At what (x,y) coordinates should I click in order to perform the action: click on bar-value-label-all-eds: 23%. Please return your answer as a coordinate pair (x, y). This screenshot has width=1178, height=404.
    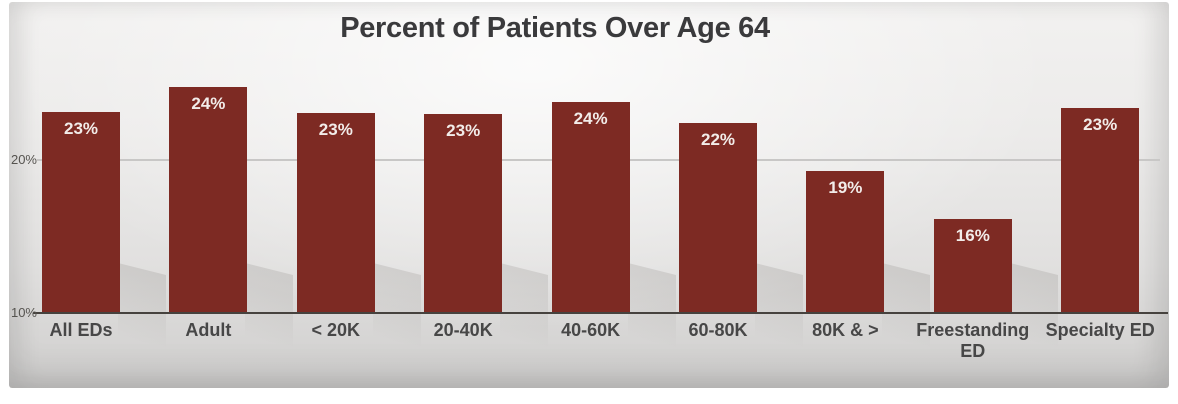
    Looking at the image, I should click on (81, 128).